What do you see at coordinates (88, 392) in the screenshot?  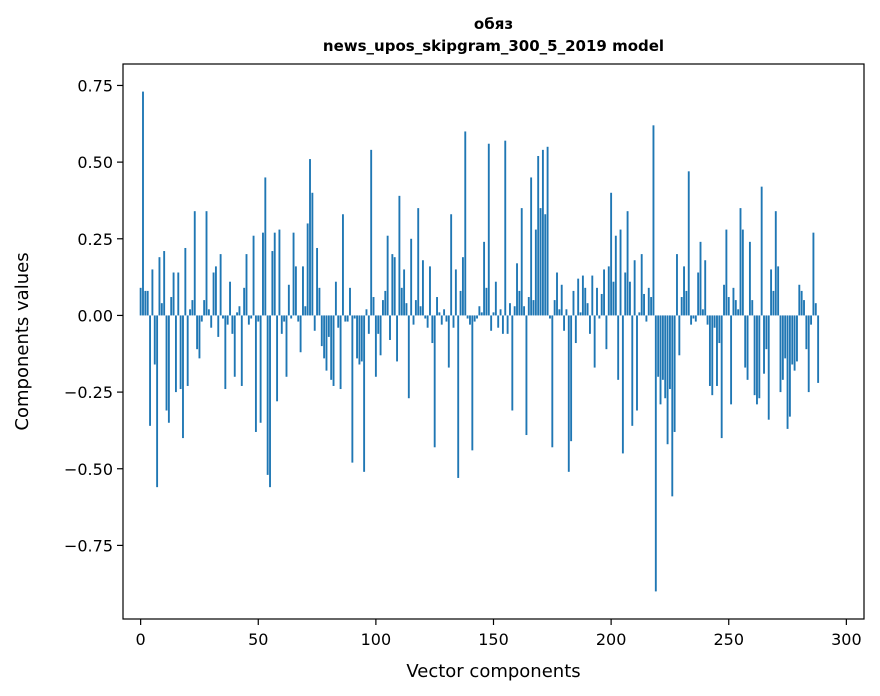 I see `y-tick-label: −0.25` at bounding box center [88, 392].